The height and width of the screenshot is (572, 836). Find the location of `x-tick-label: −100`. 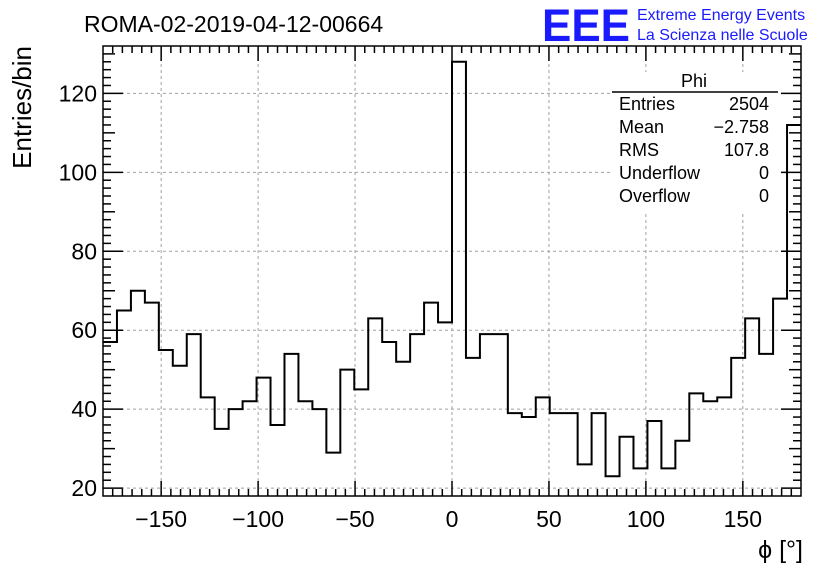

x-tick-label: −100 is located at coordinates (258, 519).